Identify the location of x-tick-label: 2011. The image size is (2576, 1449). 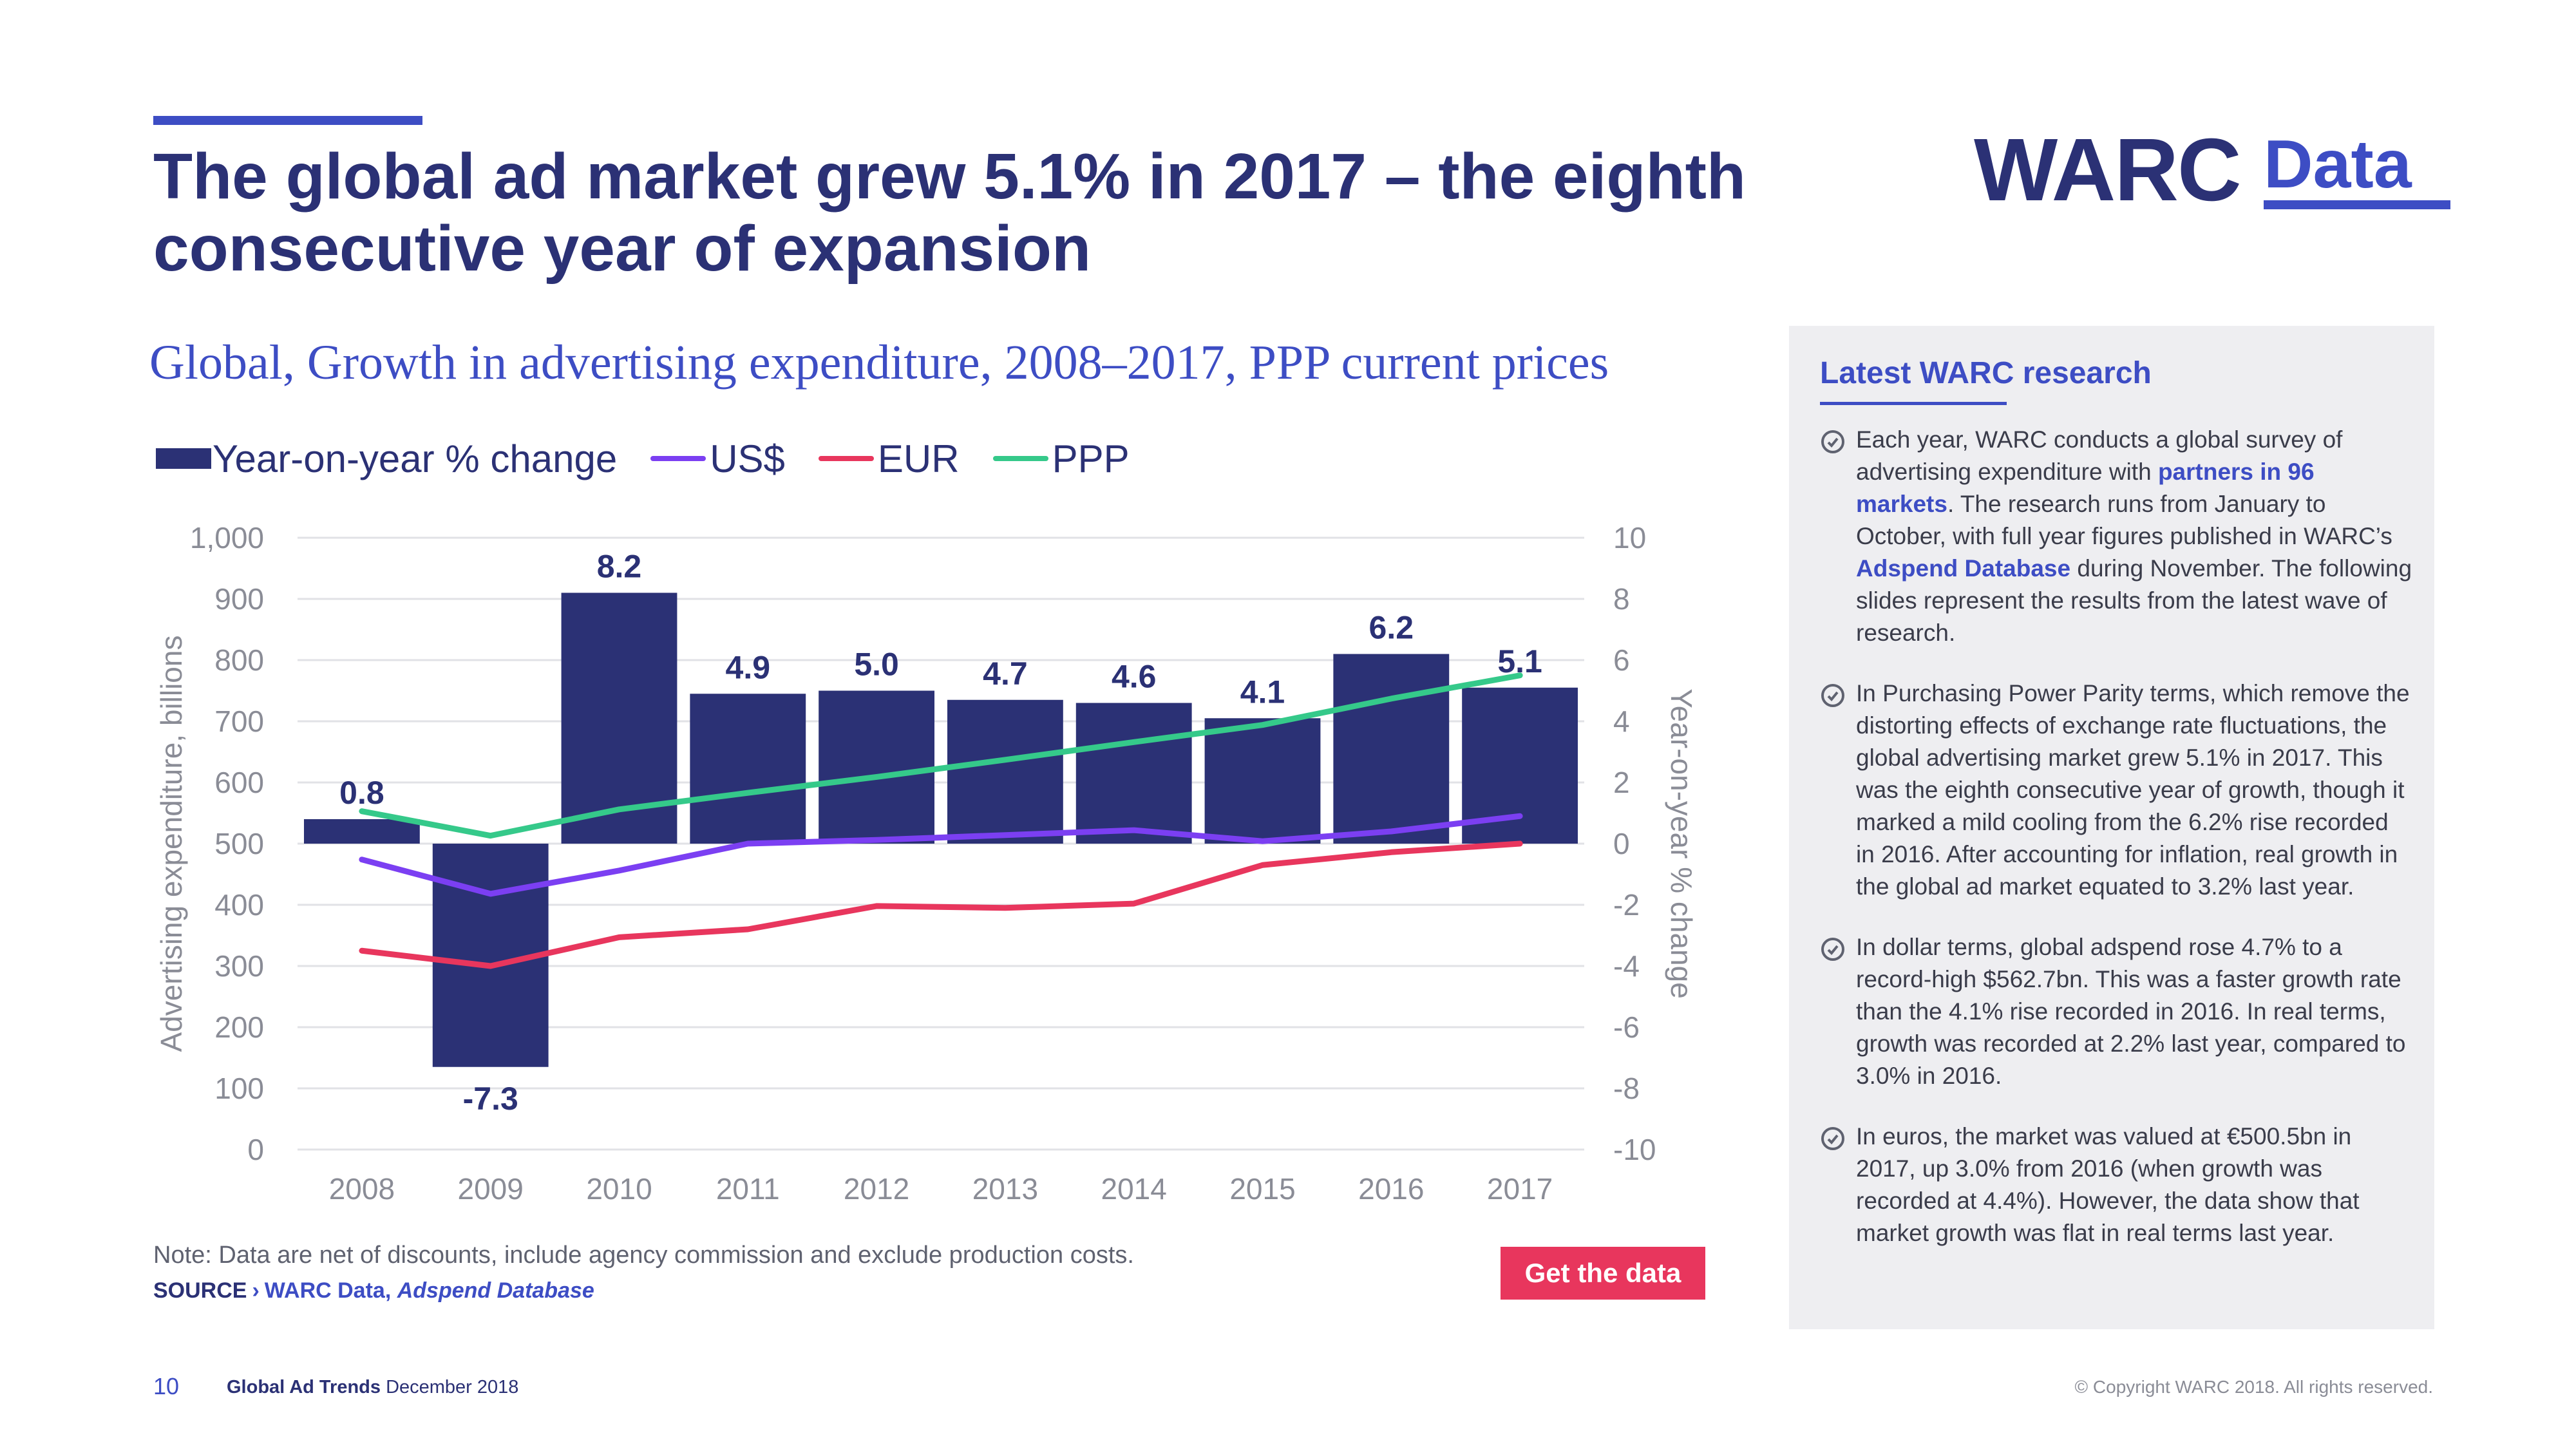
(748, 1189).